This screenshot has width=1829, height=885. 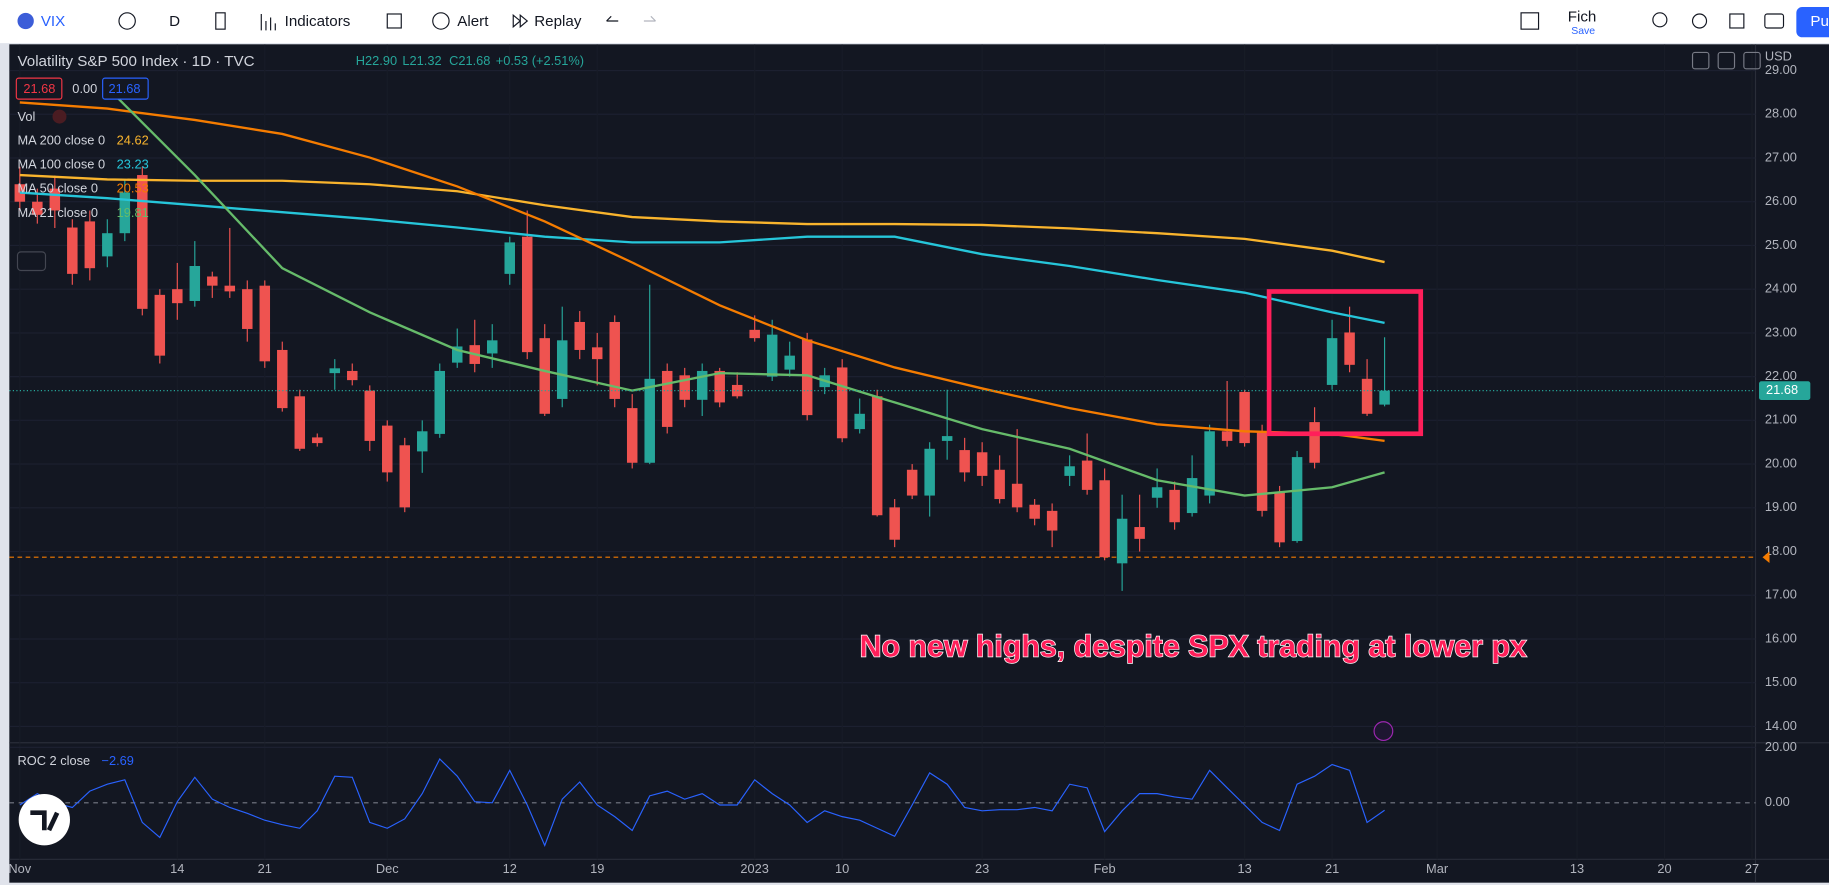 I want to click on ohlc-low: L21.32, so click(x=421, y=60).